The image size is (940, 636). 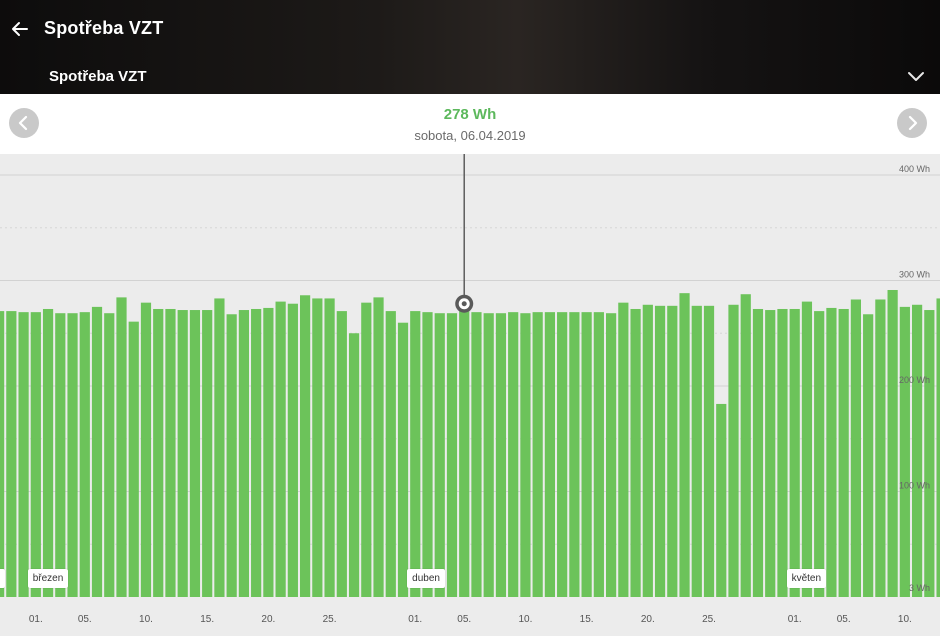 What do you see at coordinates (2, 578) in the screenshot?
I see `month-label: or` at bounding box center [2, 578].